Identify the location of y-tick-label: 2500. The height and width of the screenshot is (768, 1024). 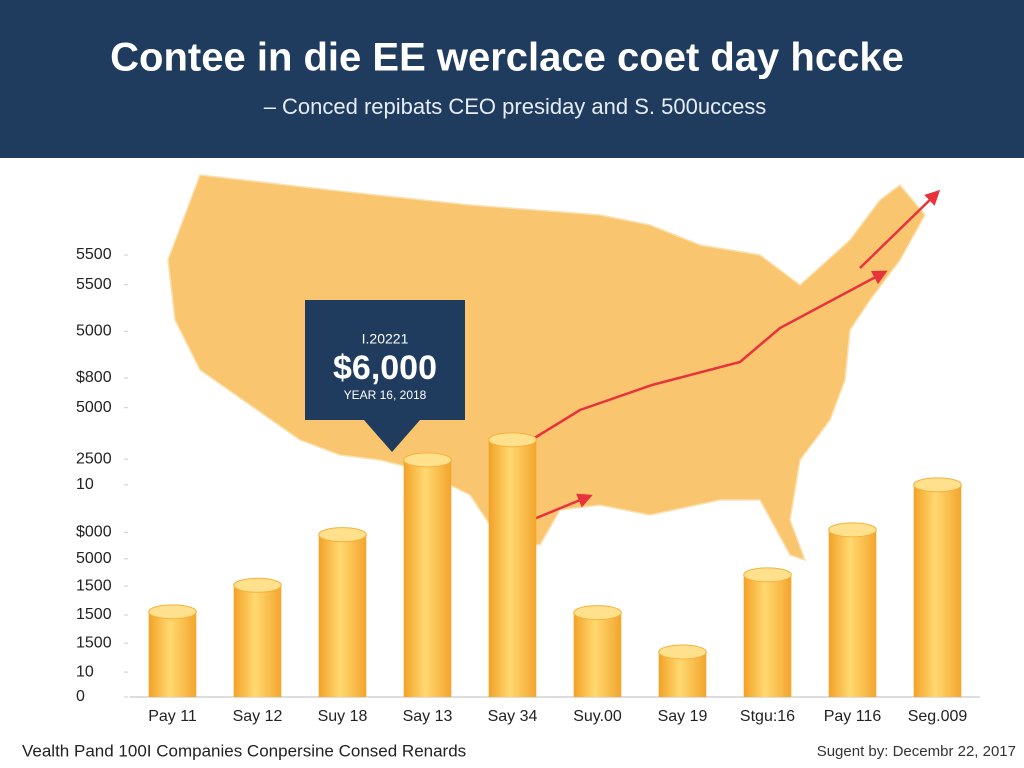
(94, 458).